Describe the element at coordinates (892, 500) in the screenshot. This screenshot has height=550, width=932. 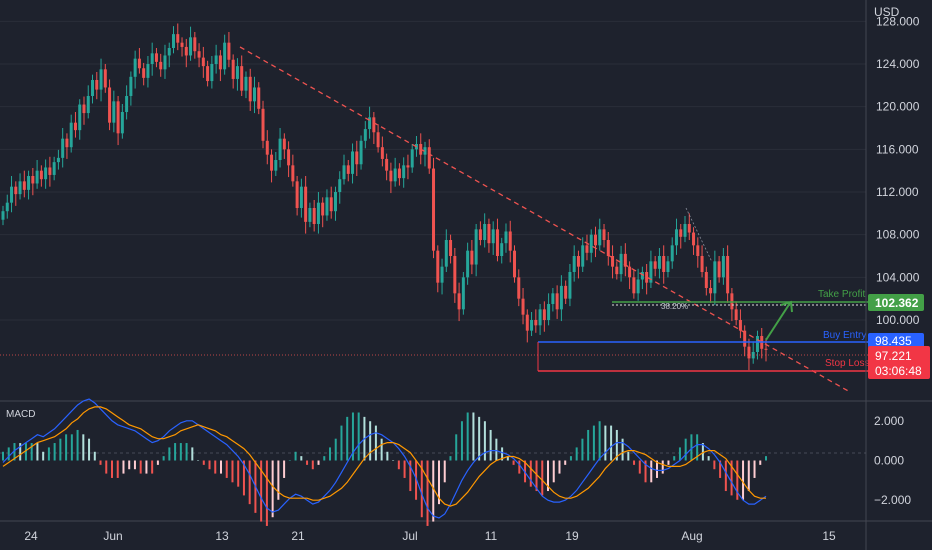
I see `macd-tick-label: −2.000` at that location.